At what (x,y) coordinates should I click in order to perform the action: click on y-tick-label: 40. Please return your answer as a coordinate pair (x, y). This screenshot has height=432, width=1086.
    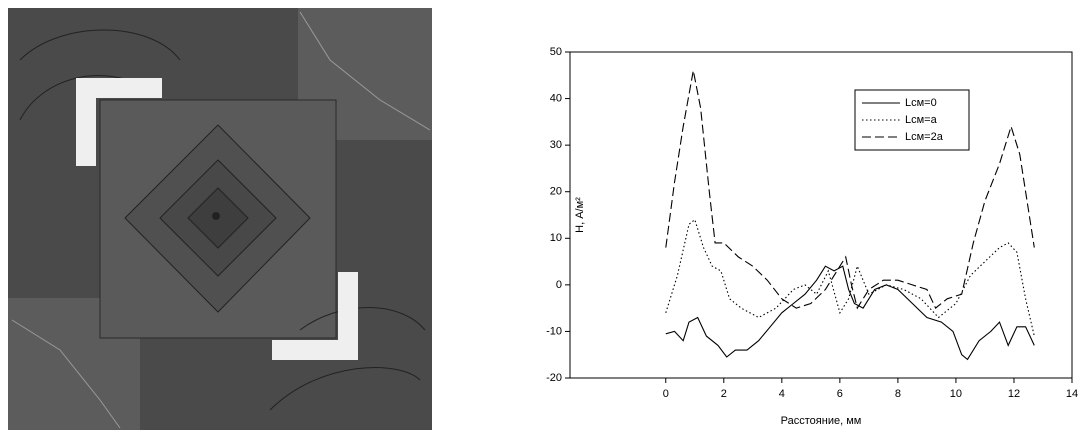
    Looking at the image, I should click on (556, 98).